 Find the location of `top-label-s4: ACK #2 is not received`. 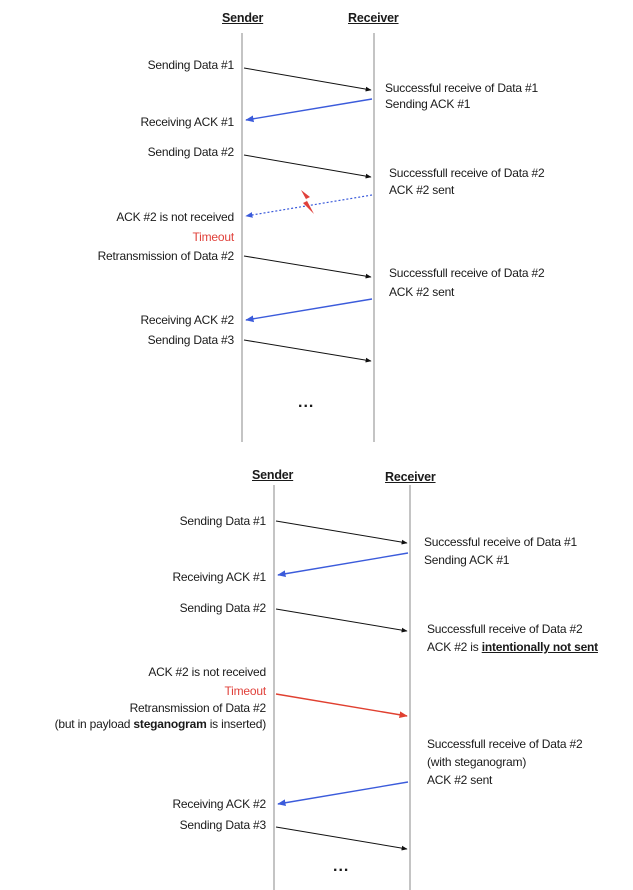

top-label-s4: ACK #2 is not received is located at coordinates (175, 217).